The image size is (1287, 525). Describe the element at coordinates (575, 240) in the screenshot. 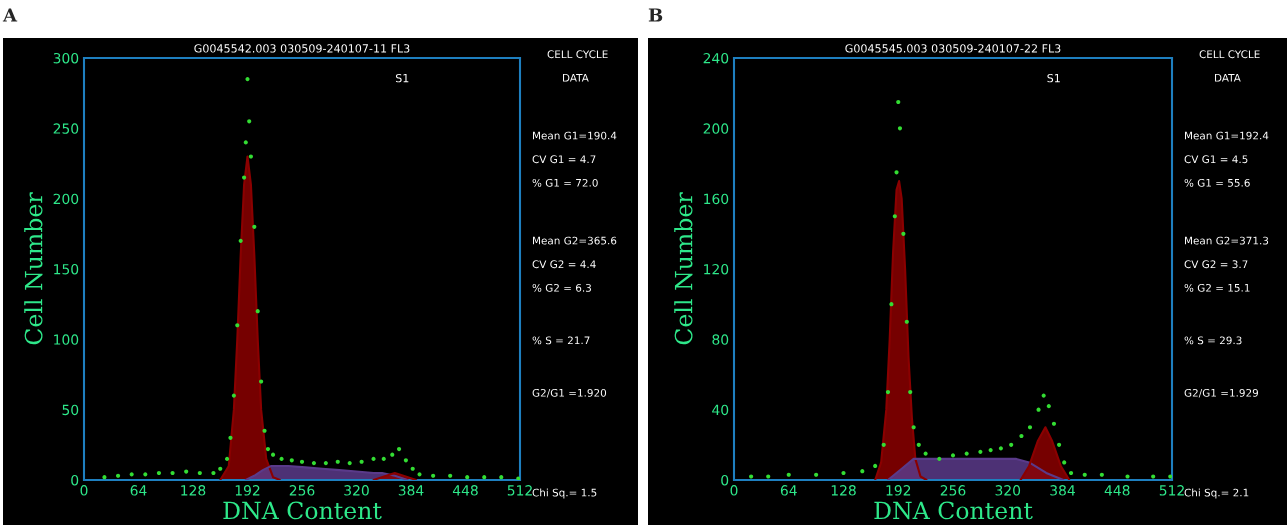

I see `text: Mean G2=365.6` at that location.